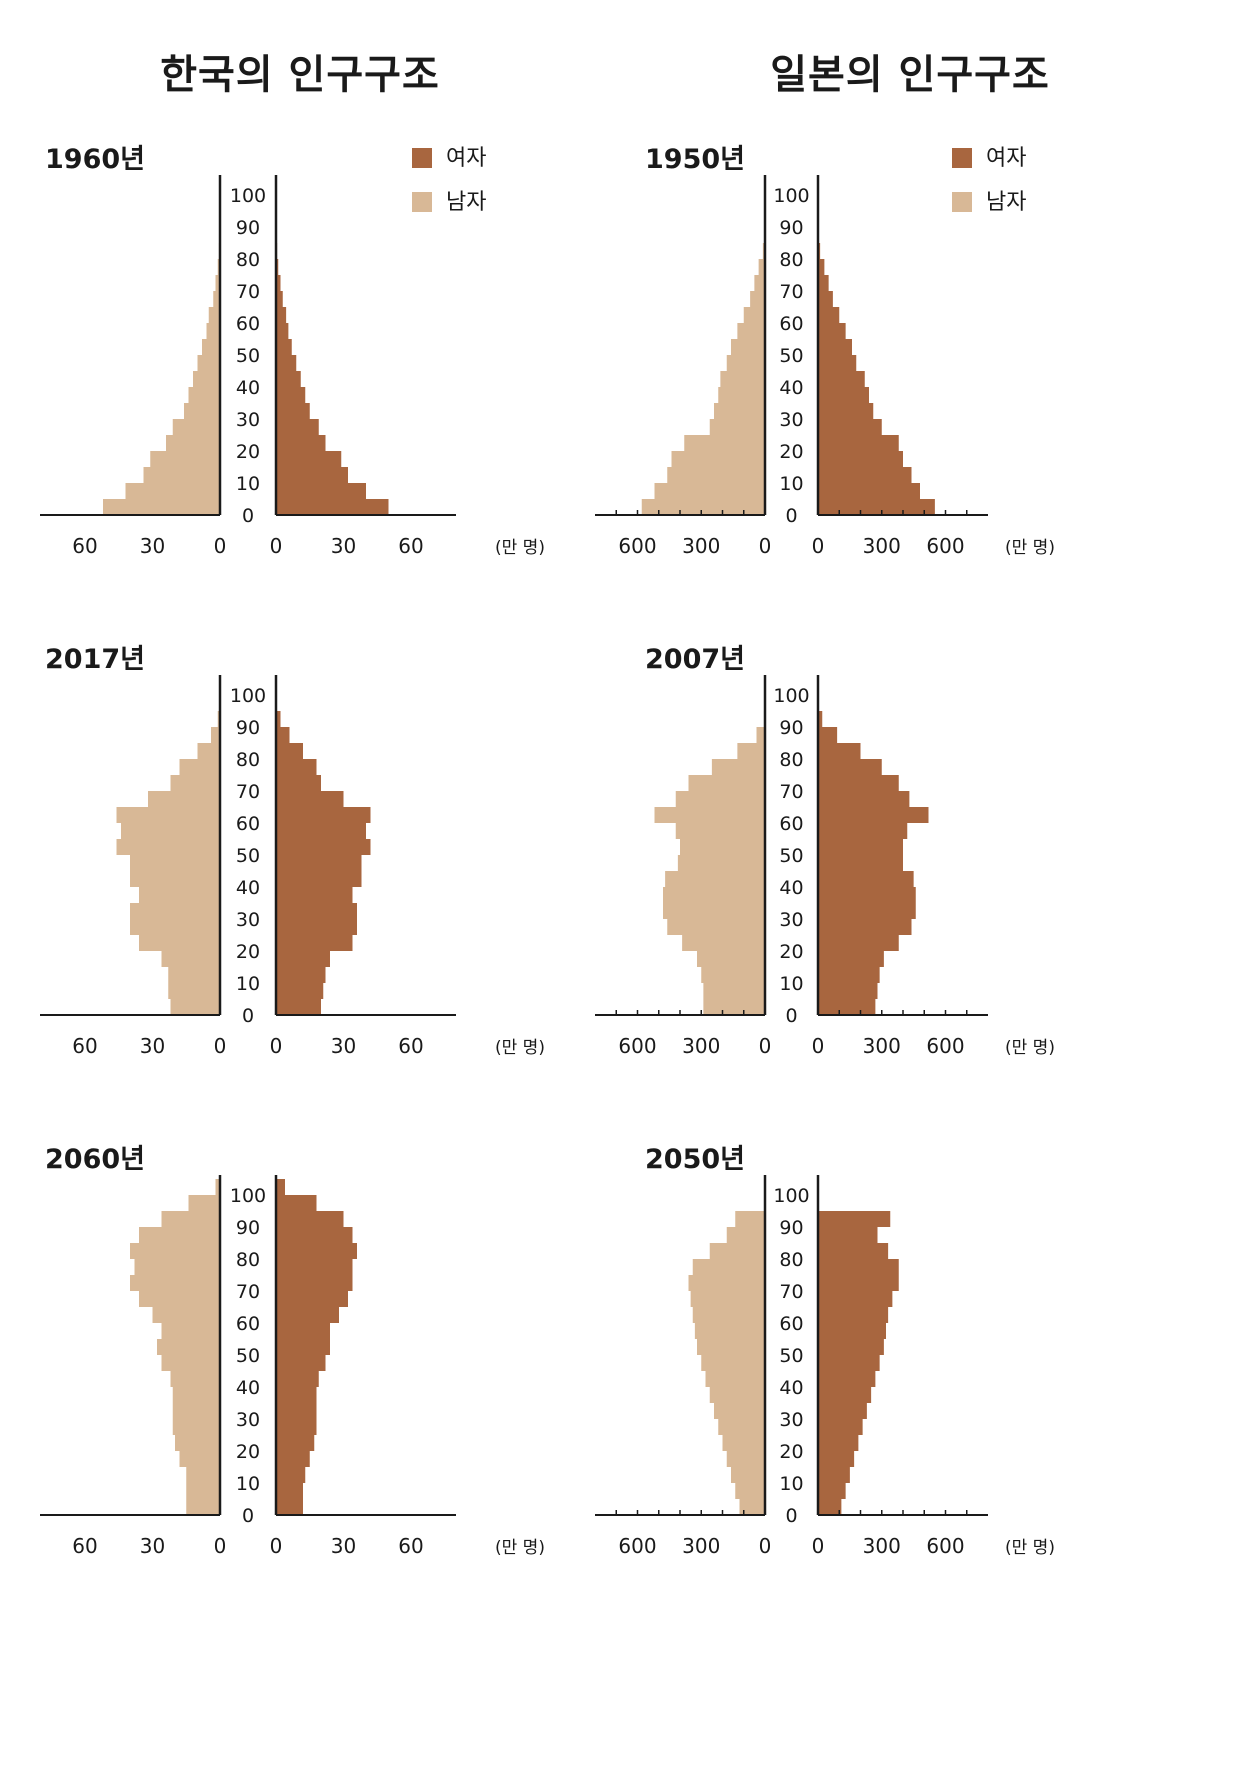 Image resolution: width=1256 pixels, height=1792 pixels. Describe the element at coordinates (466, 158) in the screenshot. I see `legend-female-label: 여자` at that location.